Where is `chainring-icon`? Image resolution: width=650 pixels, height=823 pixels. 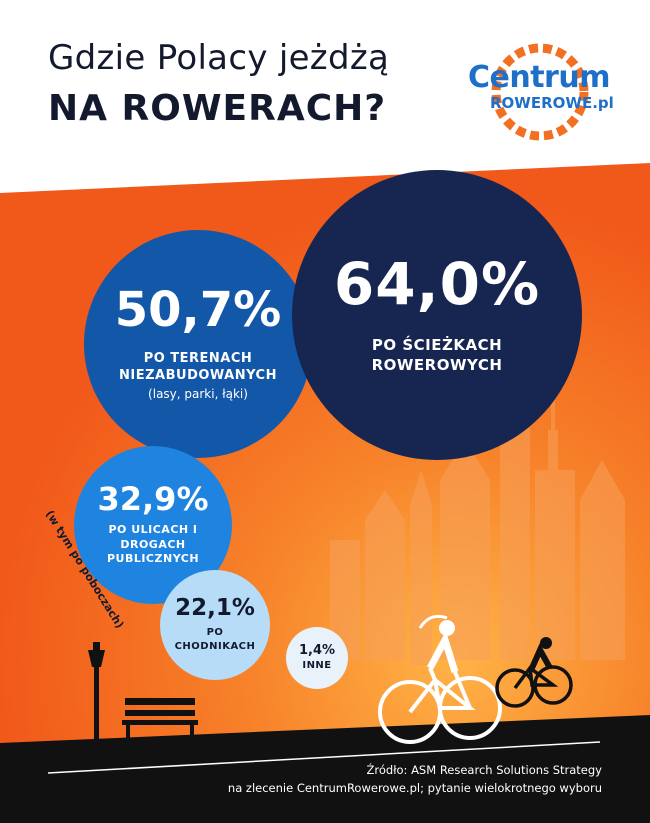 chainring-icon is located at coordinates (540, 92).